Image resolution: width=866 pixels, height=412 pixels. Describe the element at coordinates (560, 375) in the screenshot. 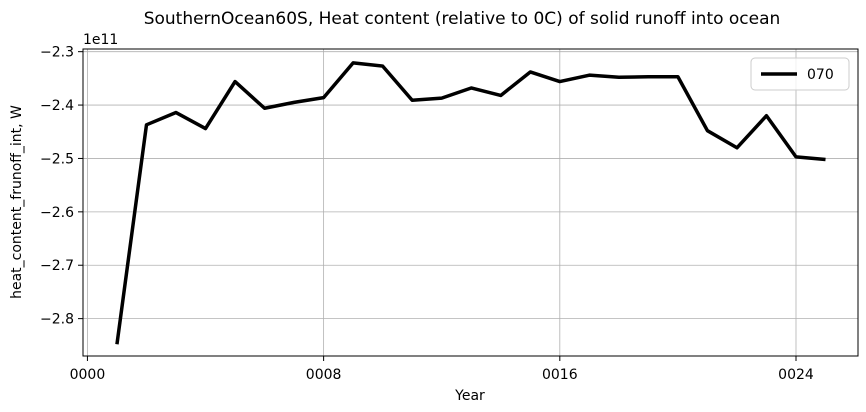

I see `x-tick-label: 0016` at that location.